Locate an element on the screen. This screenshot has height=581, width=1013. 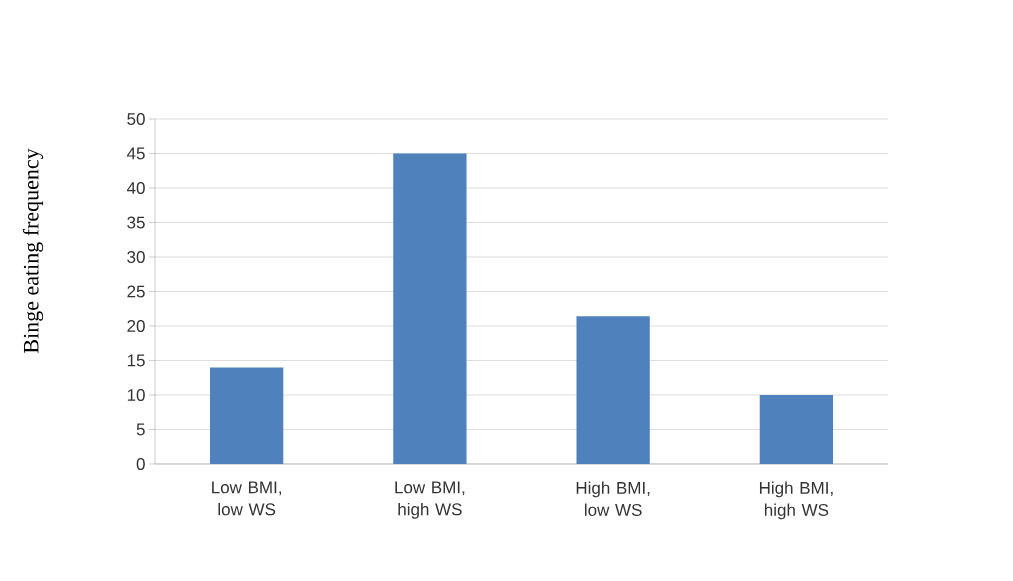
y-tick-label: 30 is located at coordinates (136, 257).